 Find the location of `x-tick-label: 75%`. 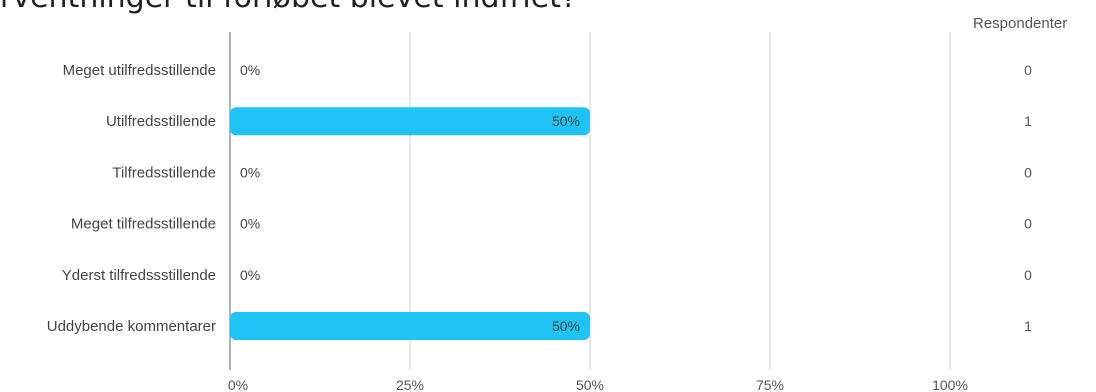

x-tick-label: 75% is located at coordinates (770, 384).